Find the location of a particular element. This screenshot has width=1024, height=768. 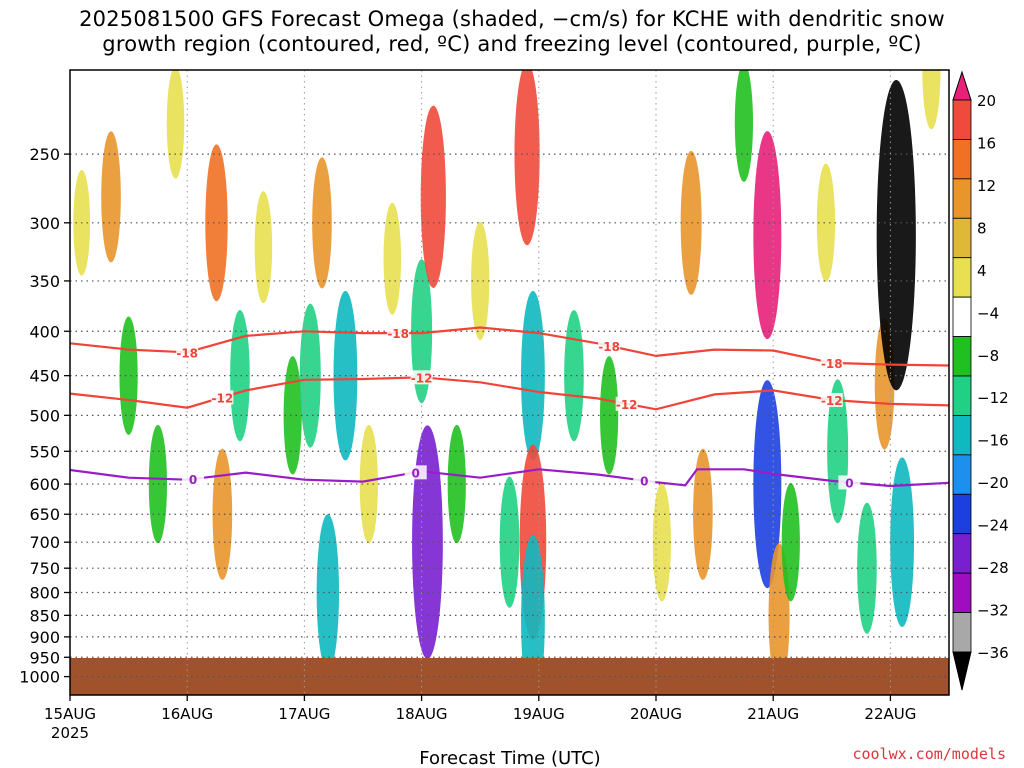

y-tick-label: 800 is located at coordinates (44, 593).